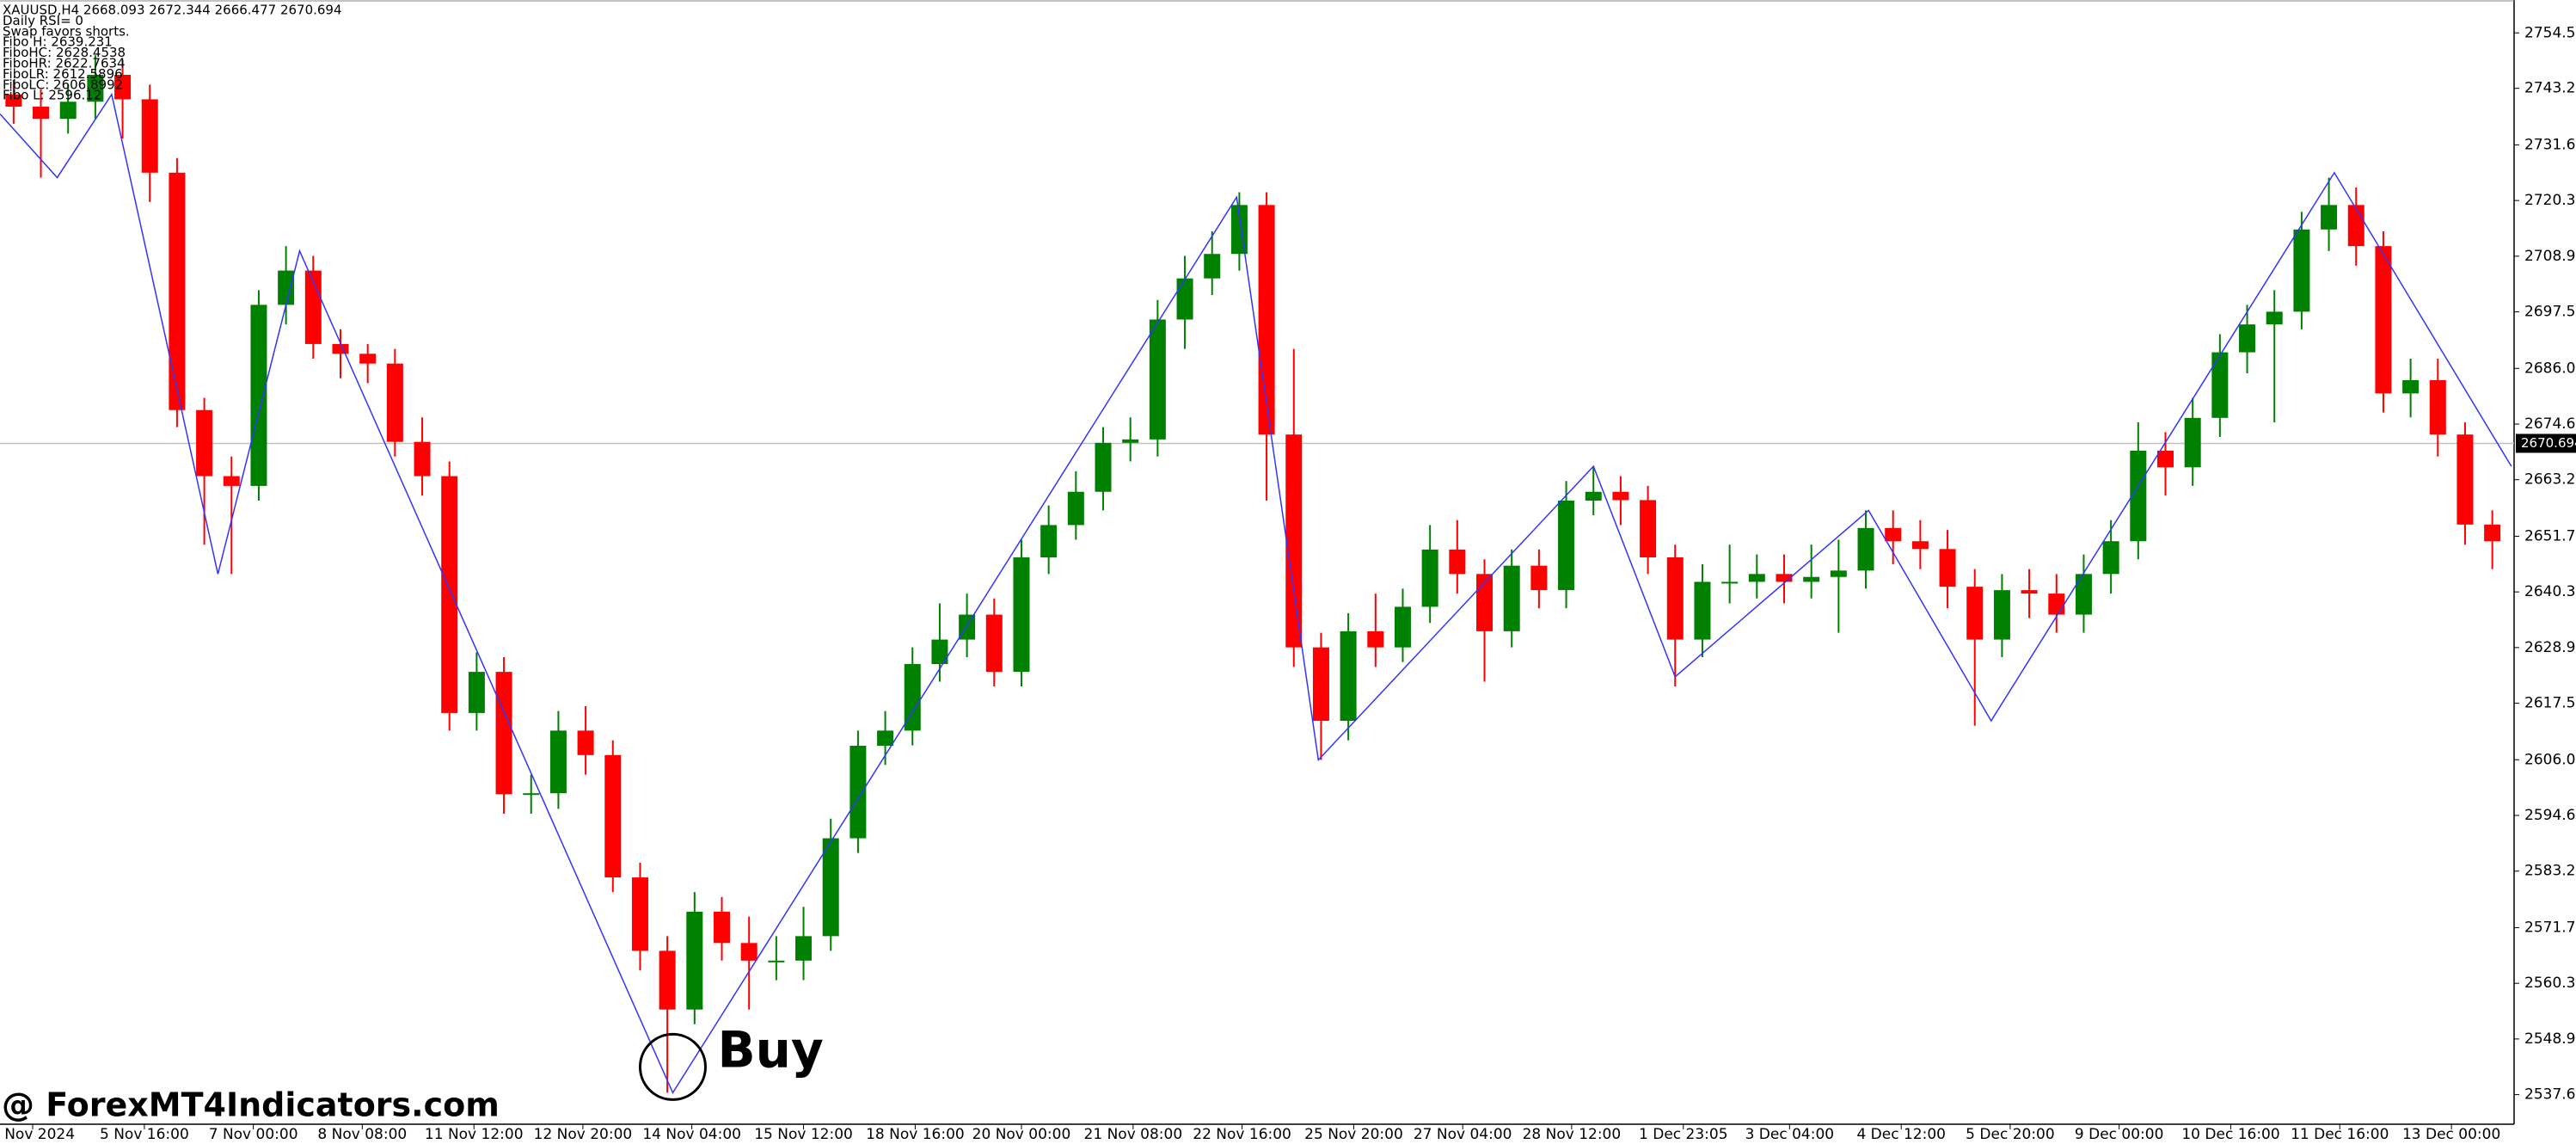 This screenshot has width=2576, height=1144. Describe the element at coordinates (1021, 1134) in the screenshot. I see `x-tick-label: 20 Nov 00:00` at that location.